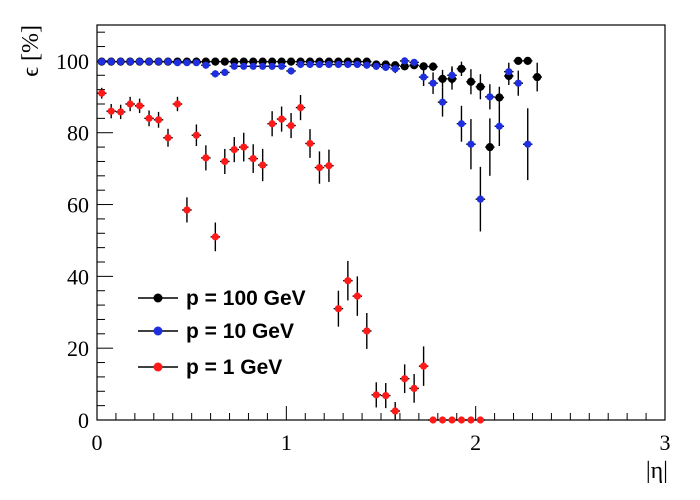  I want to click on x-tick-label: 3, so click(665, 442).